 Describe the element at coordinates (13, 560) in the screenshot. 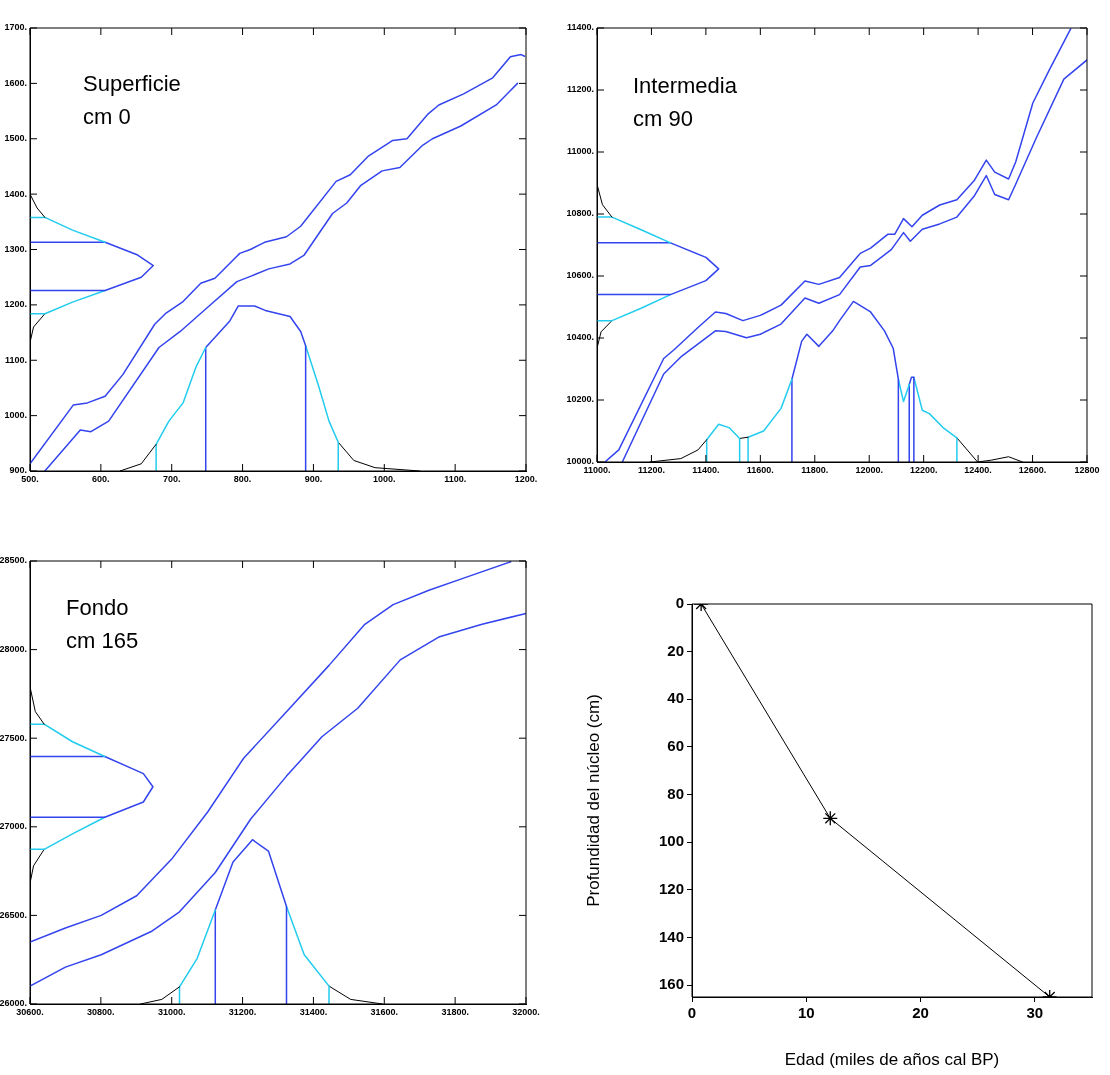

I see `y-tick-label: 28500.` at that location.